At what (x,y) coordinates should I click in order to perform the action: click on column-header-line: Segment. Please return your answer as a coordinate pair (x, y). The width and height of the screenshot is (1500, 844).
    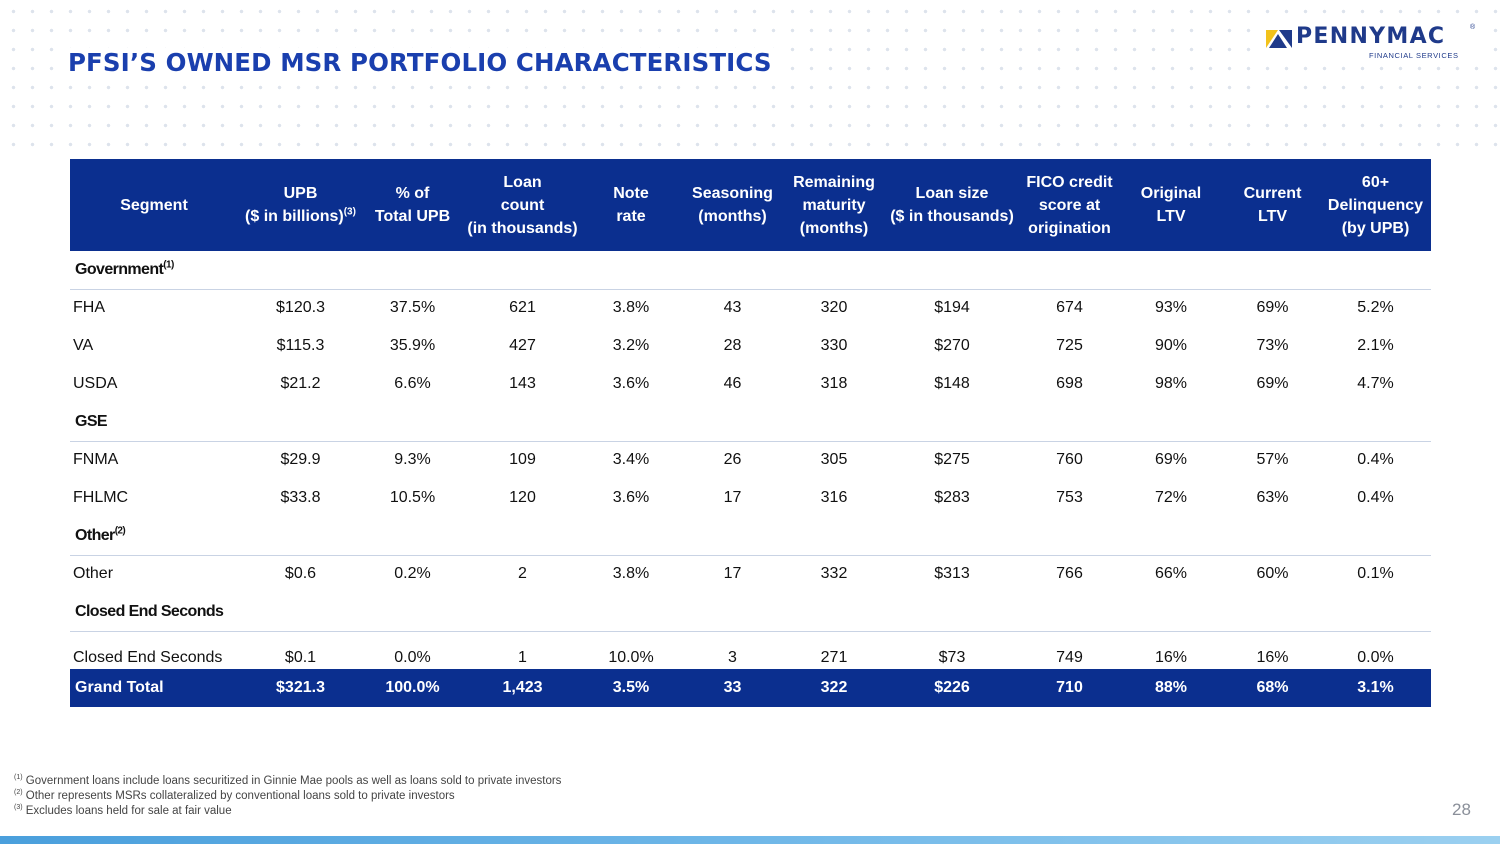
    Looking at the image, I should click on (154, 205).